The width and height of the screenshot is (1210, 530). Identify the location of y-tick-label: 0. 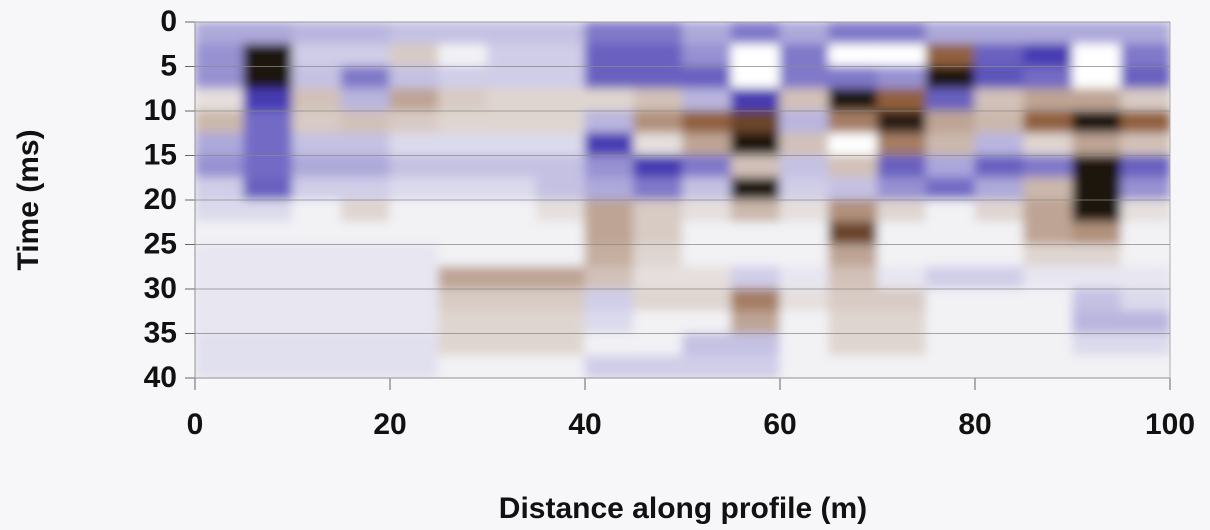
(168, 21).